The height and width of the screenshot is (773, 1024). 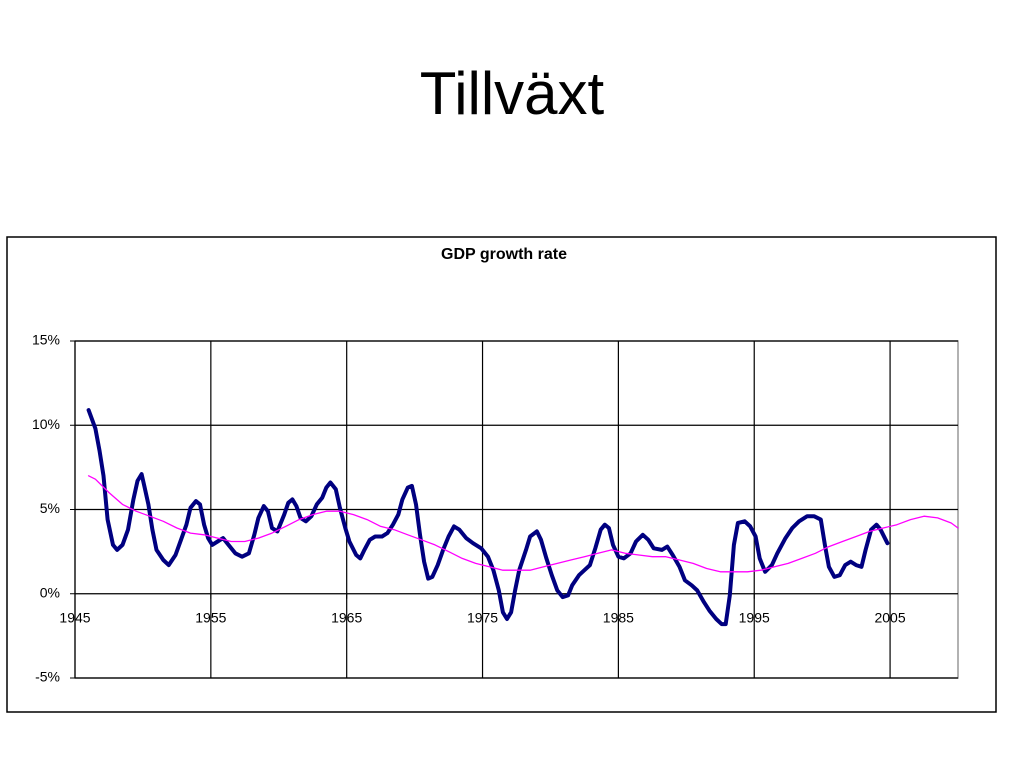 I want to click on x-tick-label: 1955, so click(x=210, y=617).